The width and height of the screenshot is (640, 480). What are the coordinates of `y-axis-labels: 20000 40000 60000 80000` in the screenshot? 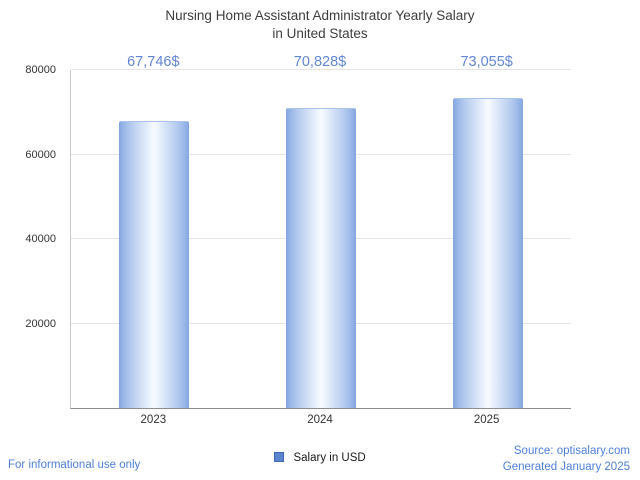 It's located at (31, 236).